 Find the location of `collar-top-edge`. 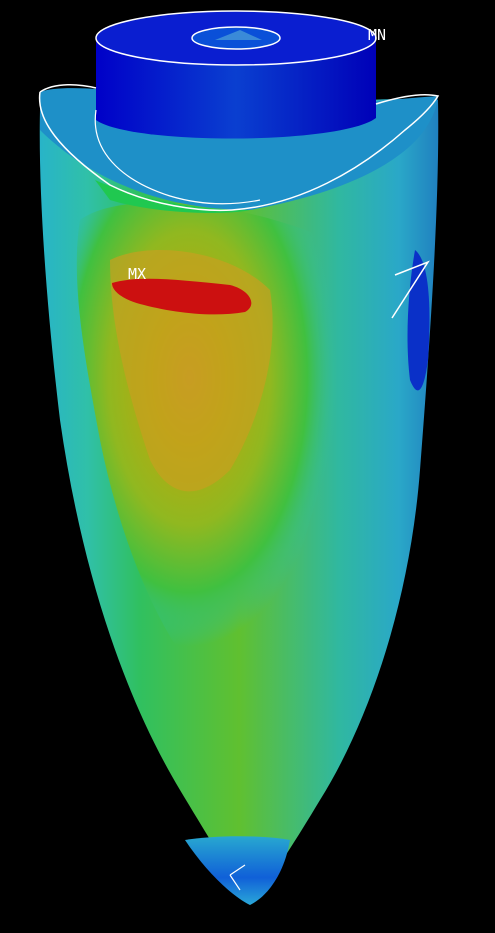

collar-top-edge is located at coordinates (68, 88).